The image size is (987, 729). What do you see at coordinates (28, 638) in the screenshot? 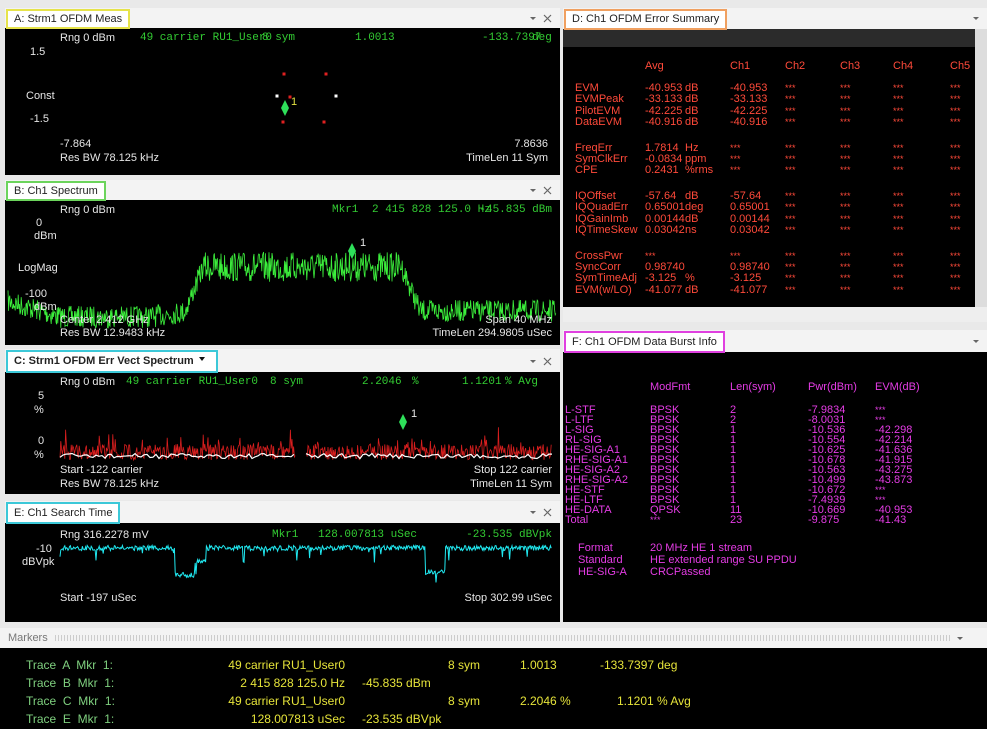
I see `markers-title: Markers` at bounding box center [28, 638].